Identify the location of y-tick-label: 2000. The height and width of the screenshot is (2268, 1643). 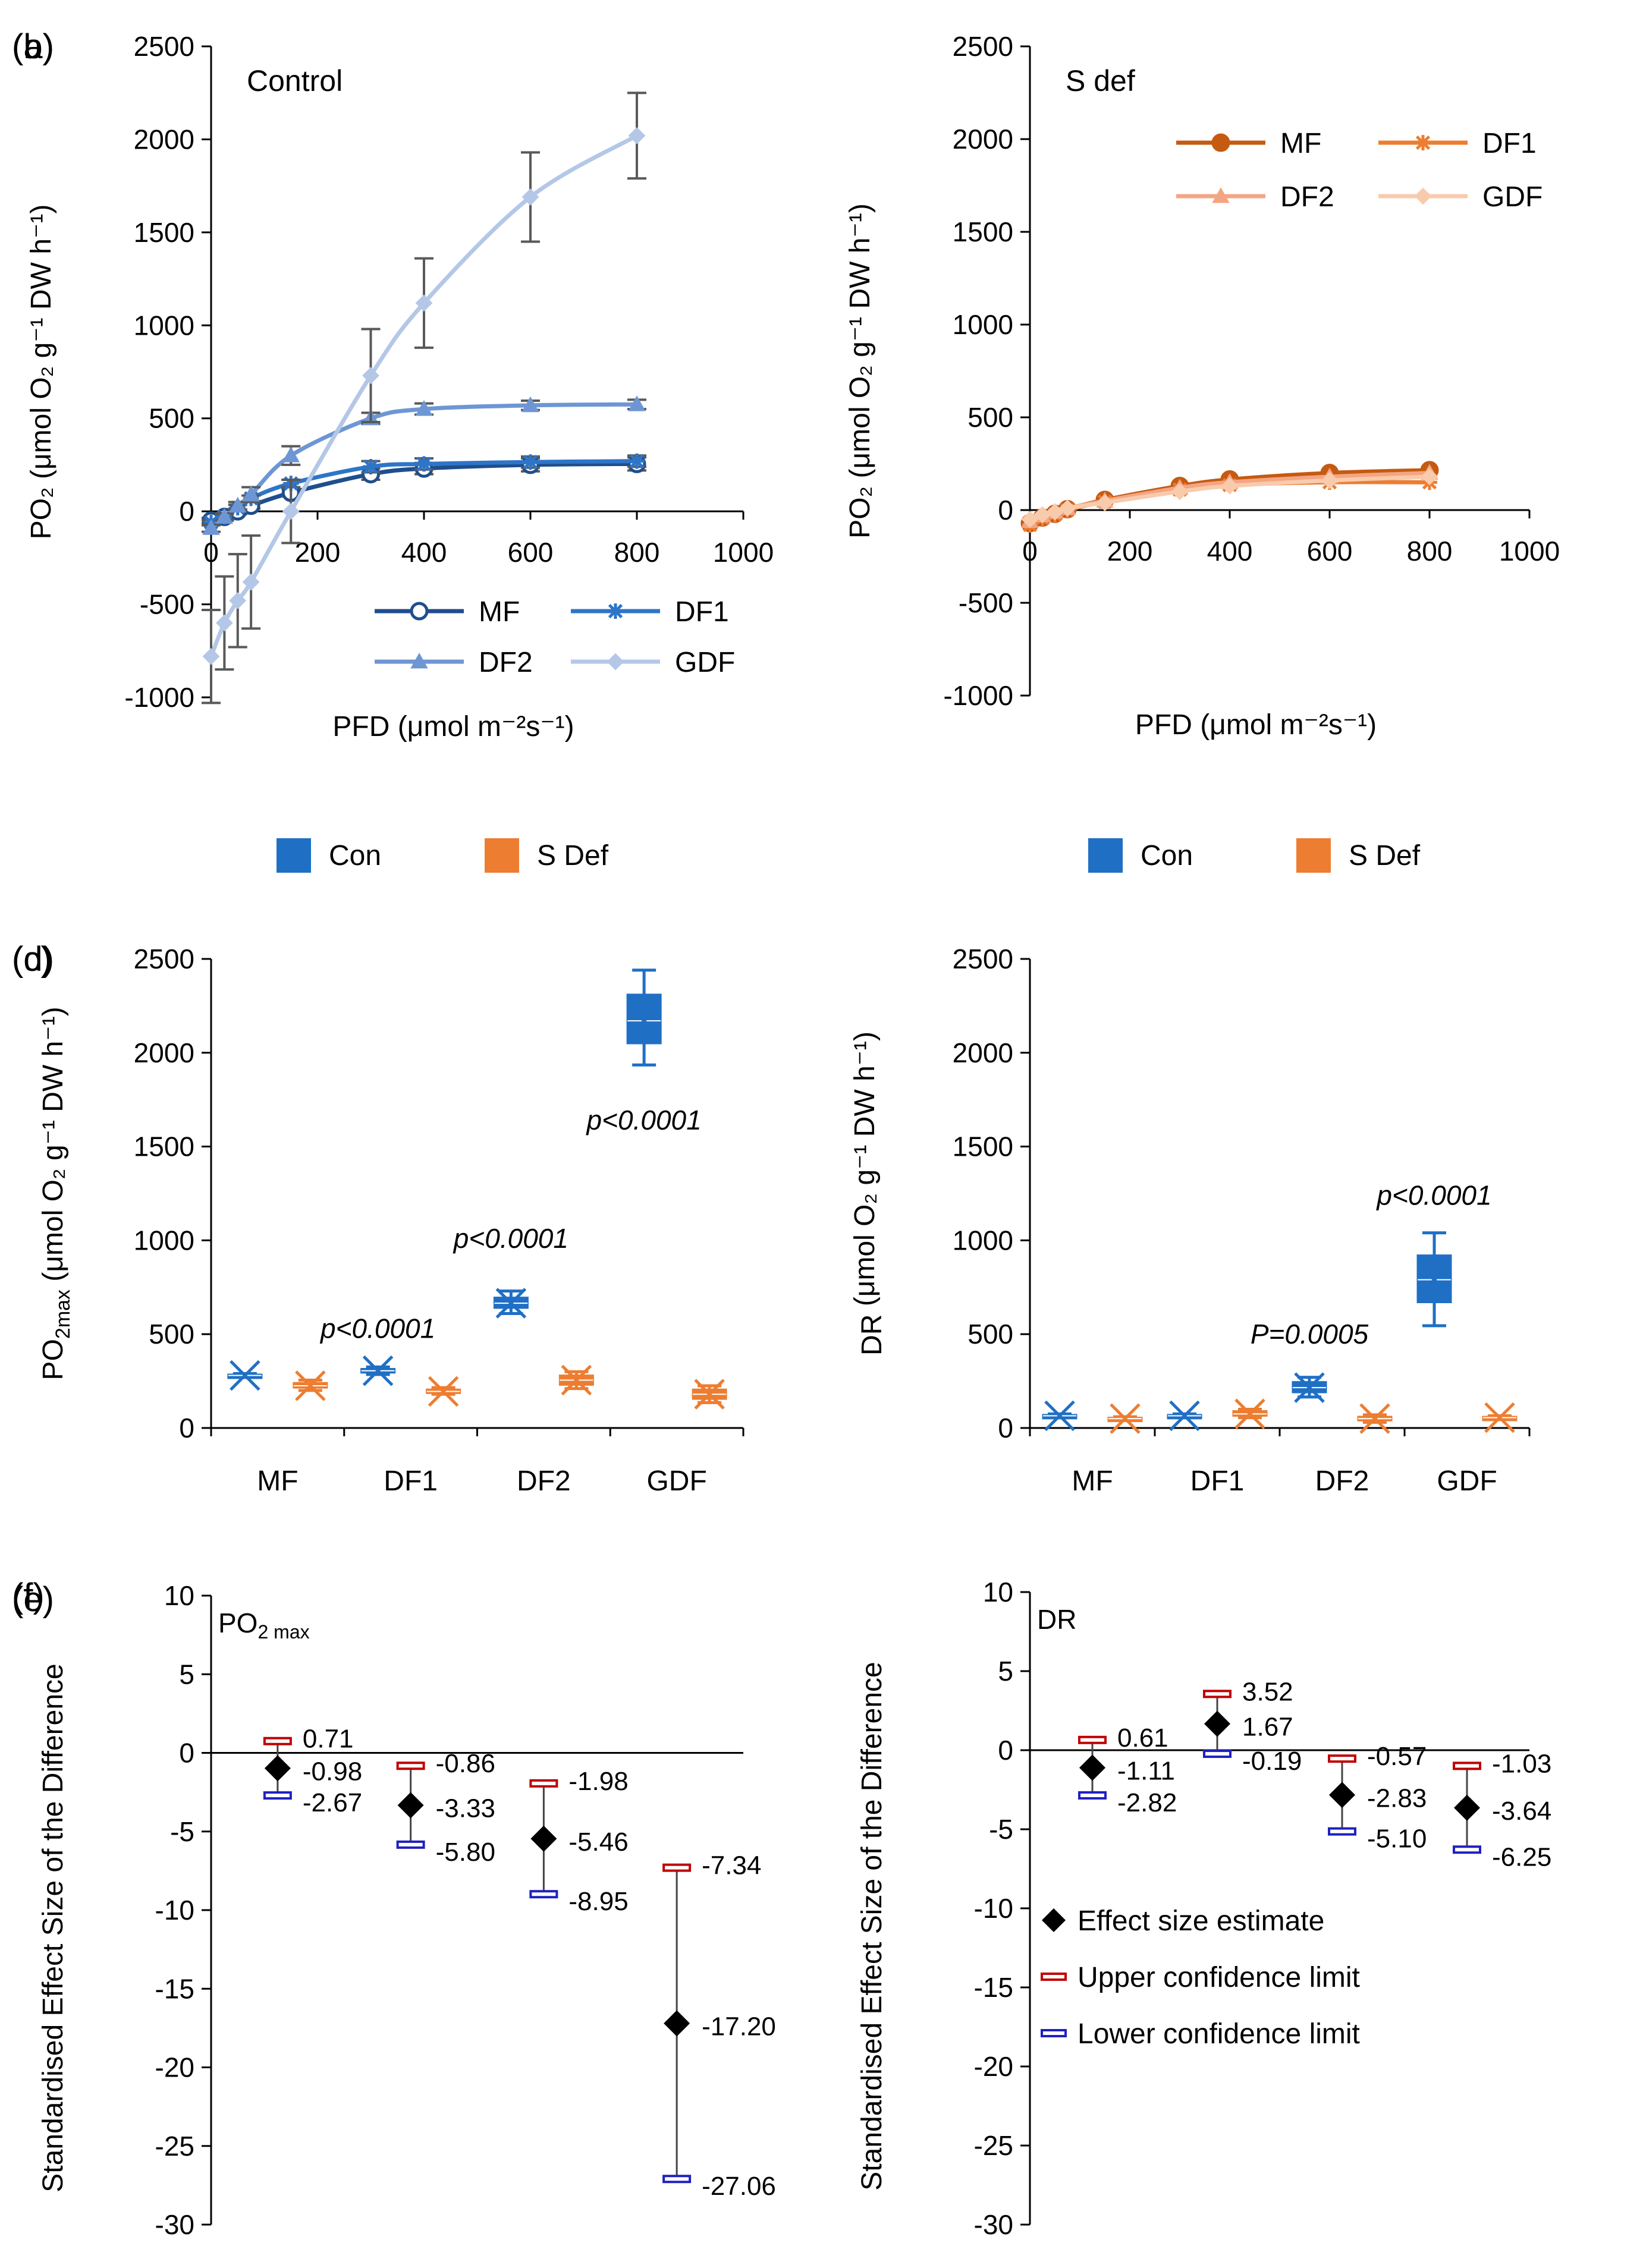
(164, 139).